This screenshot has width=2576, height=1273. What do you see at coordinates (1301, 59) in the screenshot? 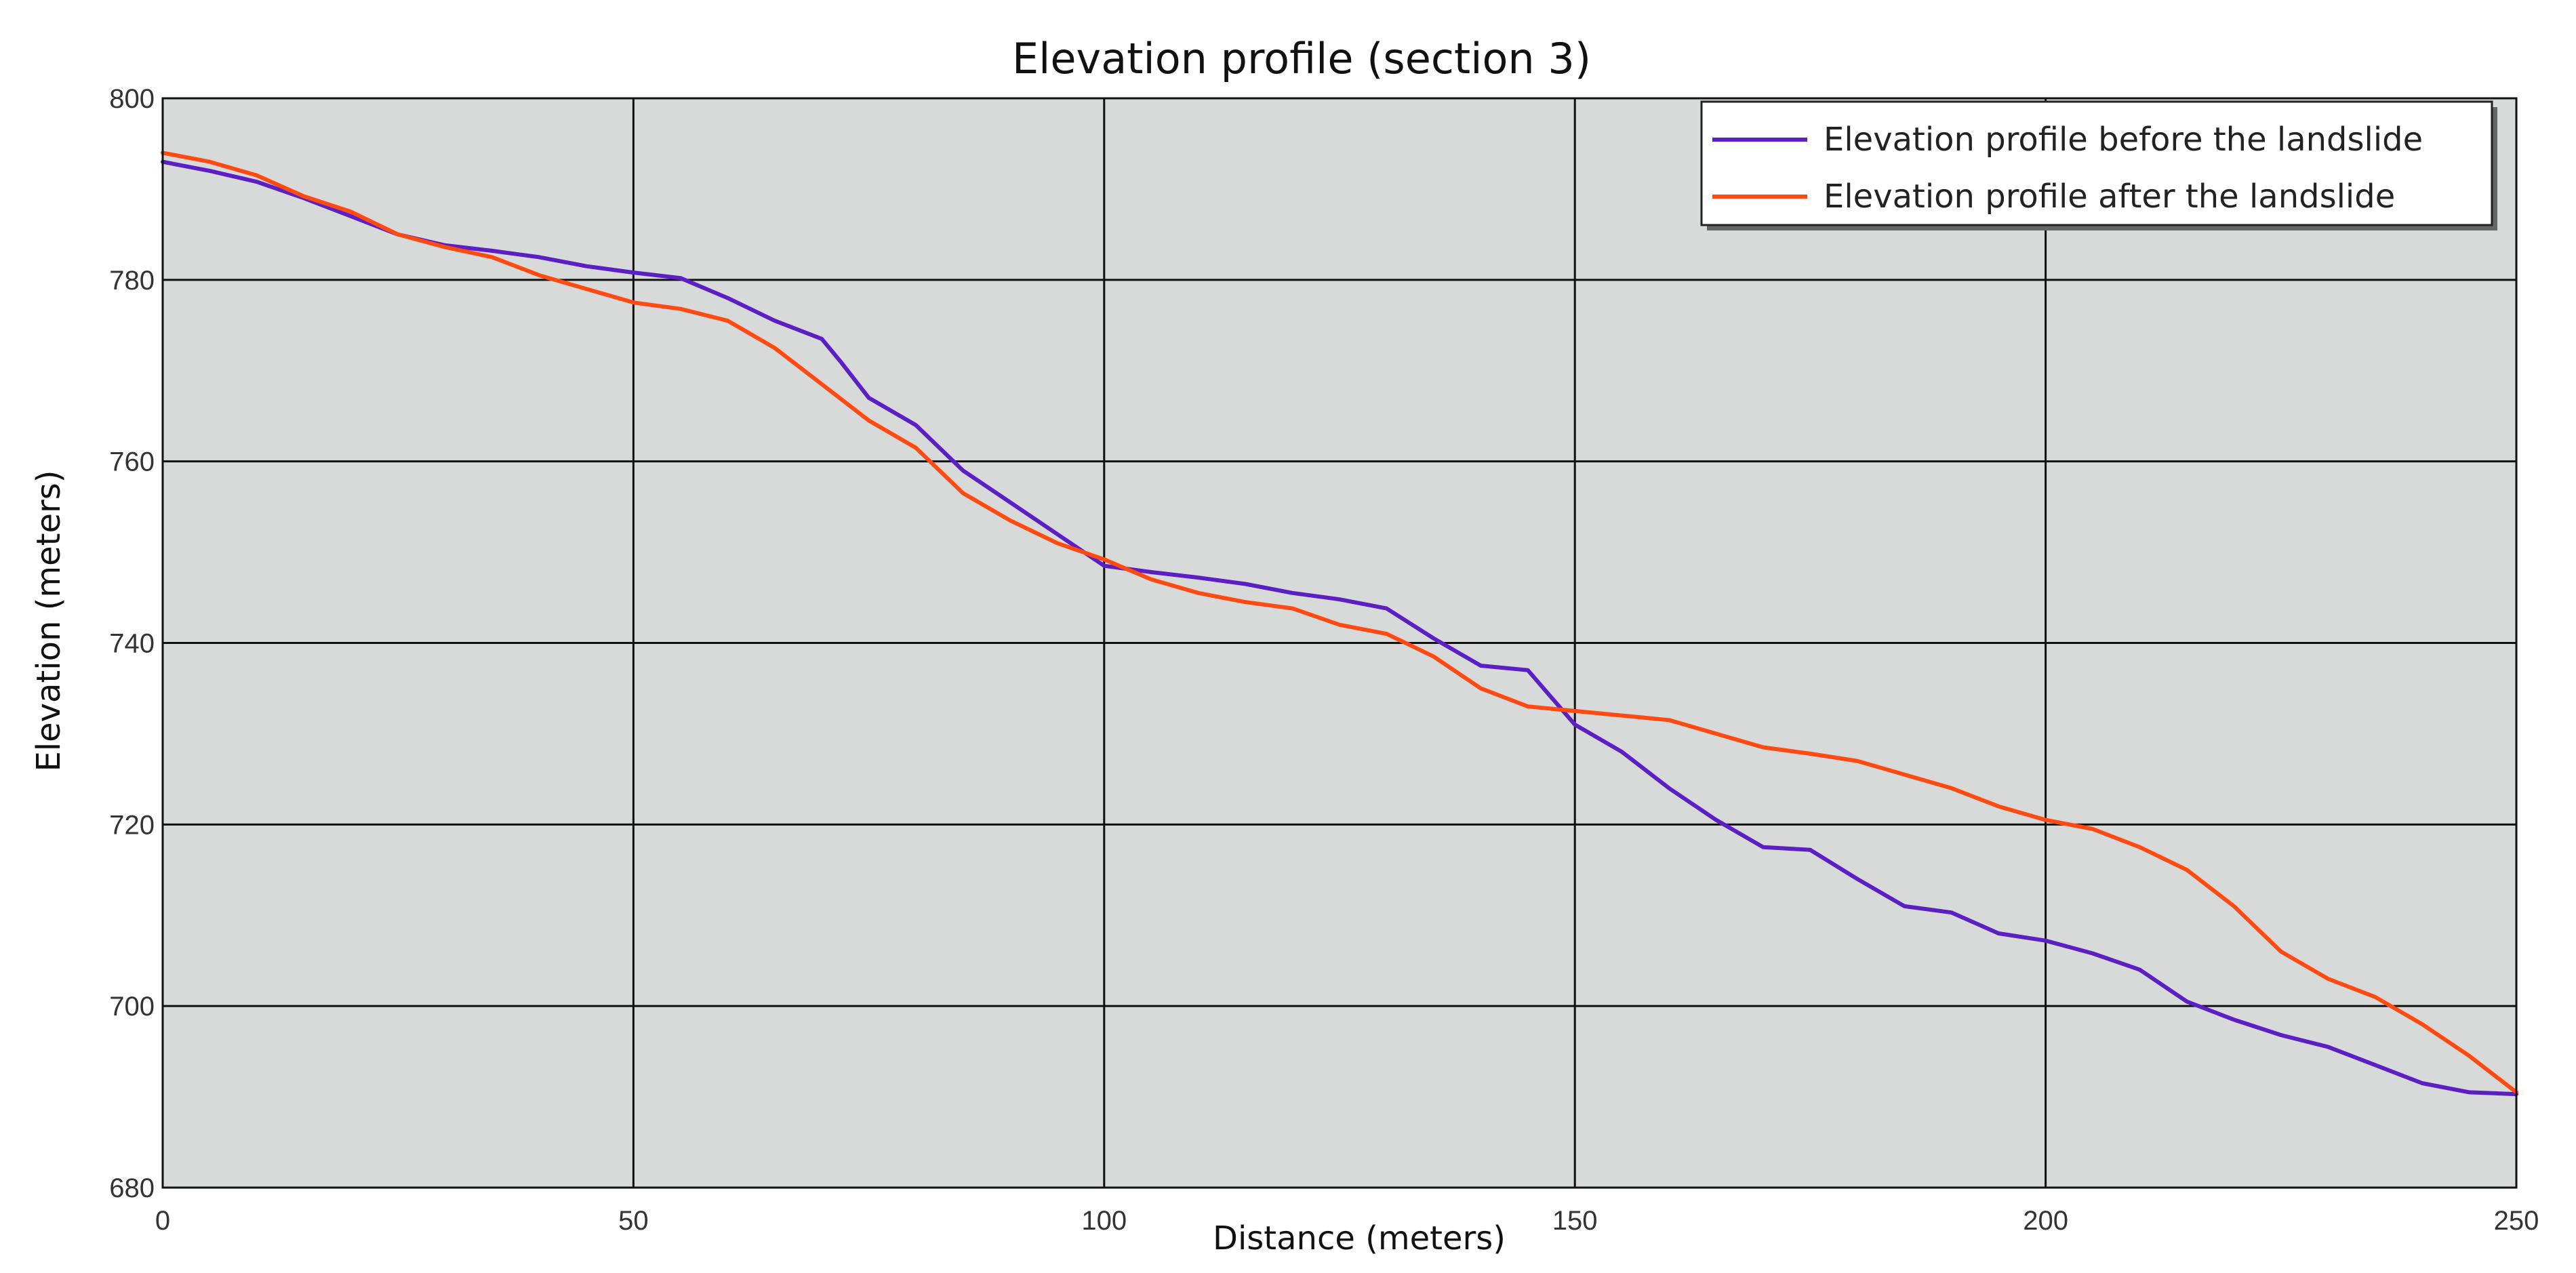
I see `chart-title: Elevation profile (section 3)` at bounding box center [1301, 59].